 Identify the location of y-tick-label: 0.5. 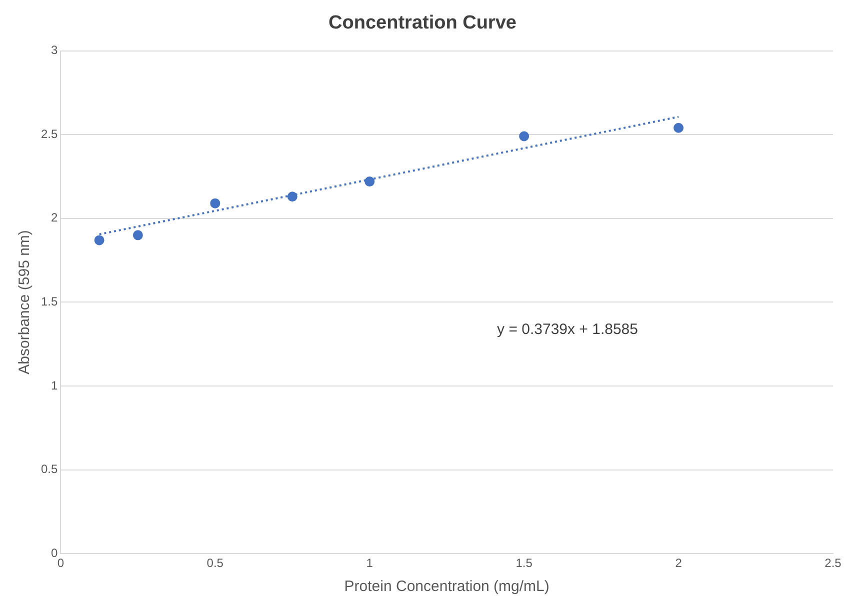
(49, 469).